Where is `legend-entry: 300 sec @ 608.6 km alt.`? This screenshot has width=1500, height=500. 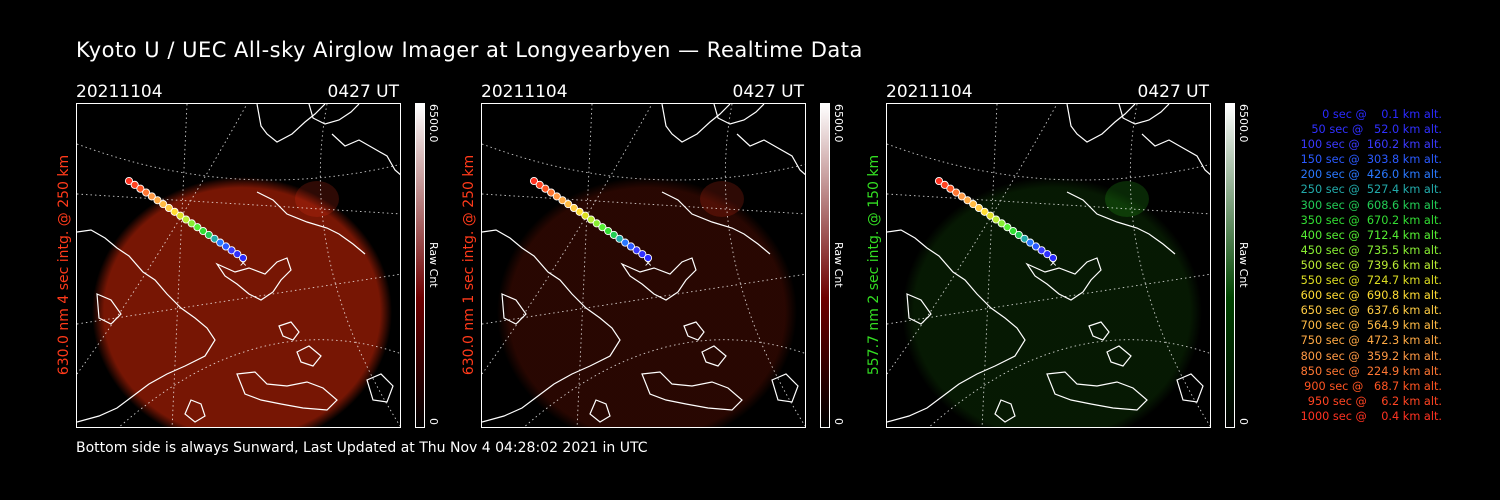
legend-entry: 300 sec @ 608.6 km alt. is located at coordinates (1369, 205).